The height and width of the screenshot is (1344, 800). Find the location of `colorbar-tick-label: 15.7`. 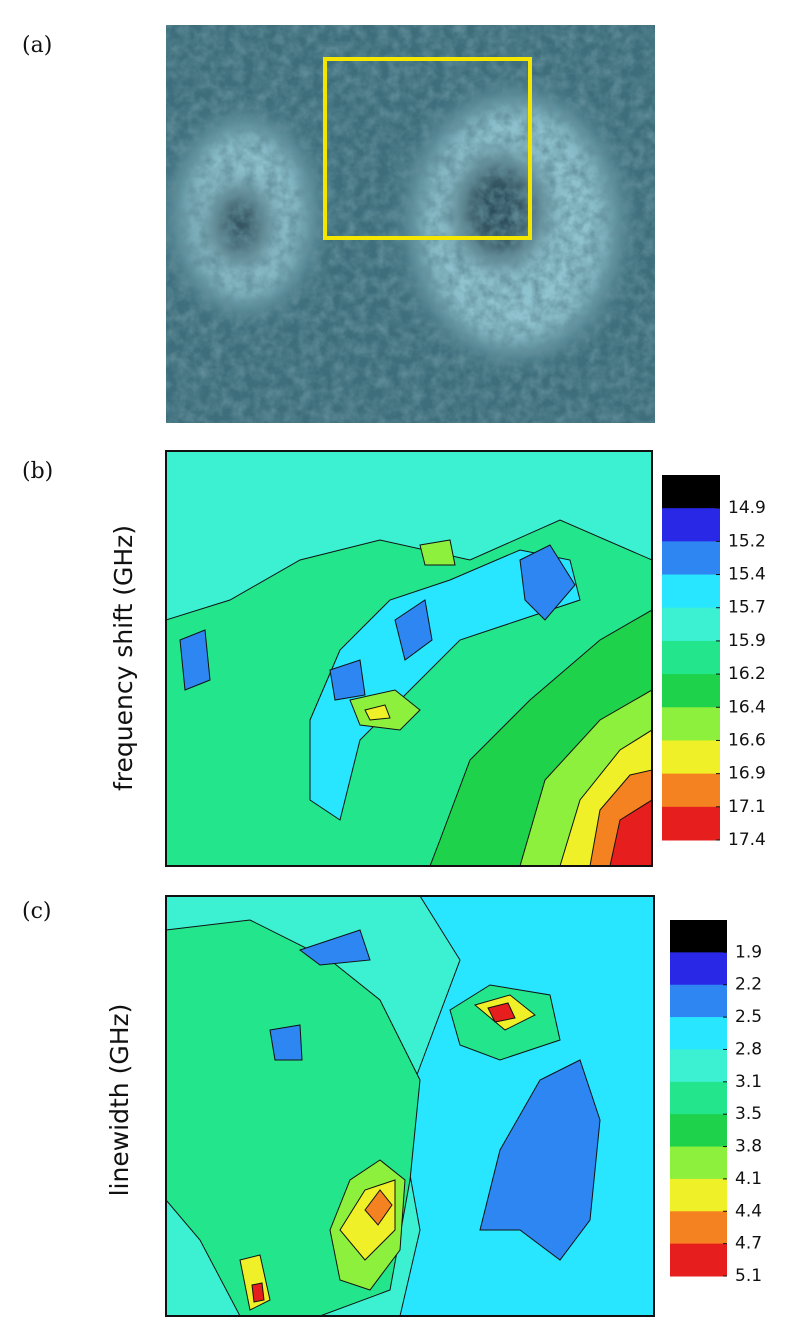

colorbar-tick-label: 15.7 is located at coordinates (747, 608).